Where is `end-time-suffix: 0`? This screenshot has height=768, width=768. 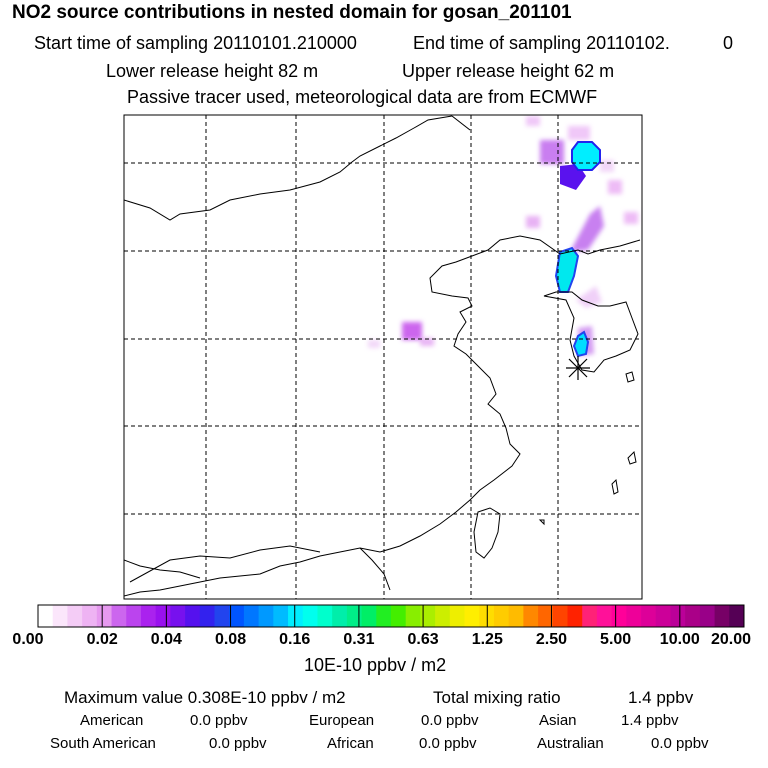 end-time-suffix: 0 is located at coordinates (728, 43).